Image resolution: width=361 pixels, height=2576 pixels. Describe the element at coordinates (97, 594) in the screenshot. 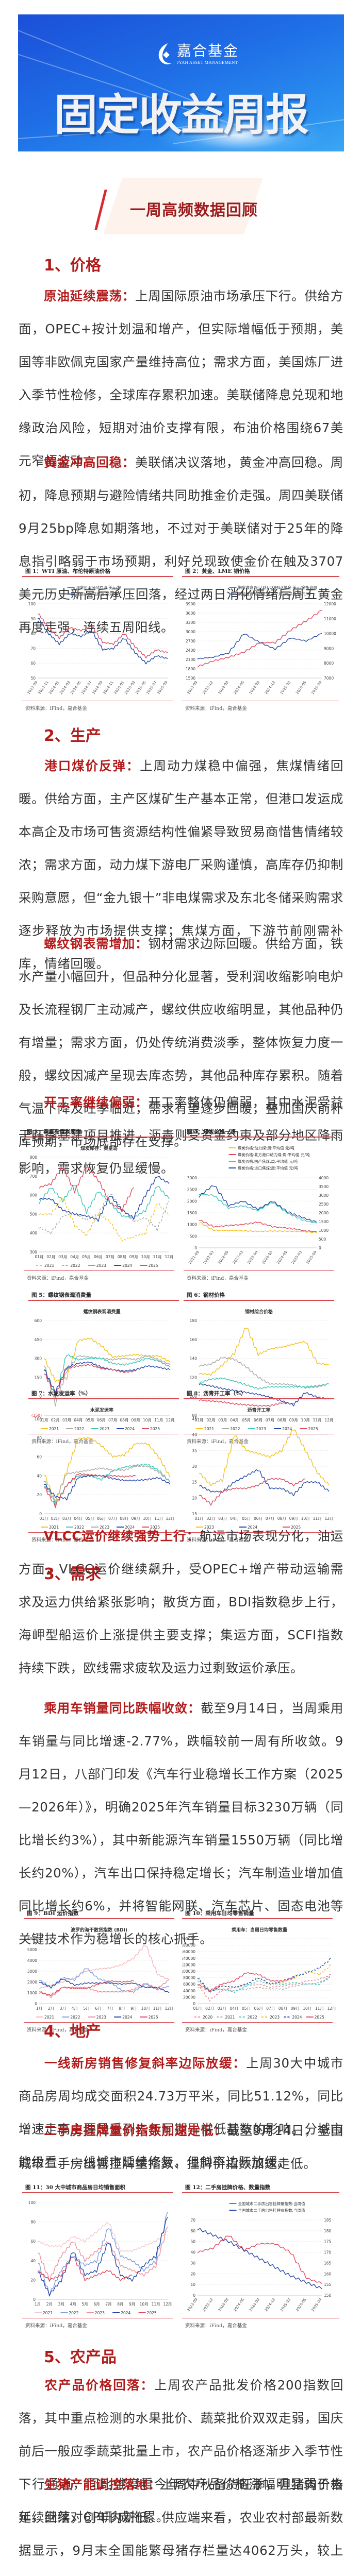

I see `svg-text: 现货价:WTI原油 美元/桶` at that location.